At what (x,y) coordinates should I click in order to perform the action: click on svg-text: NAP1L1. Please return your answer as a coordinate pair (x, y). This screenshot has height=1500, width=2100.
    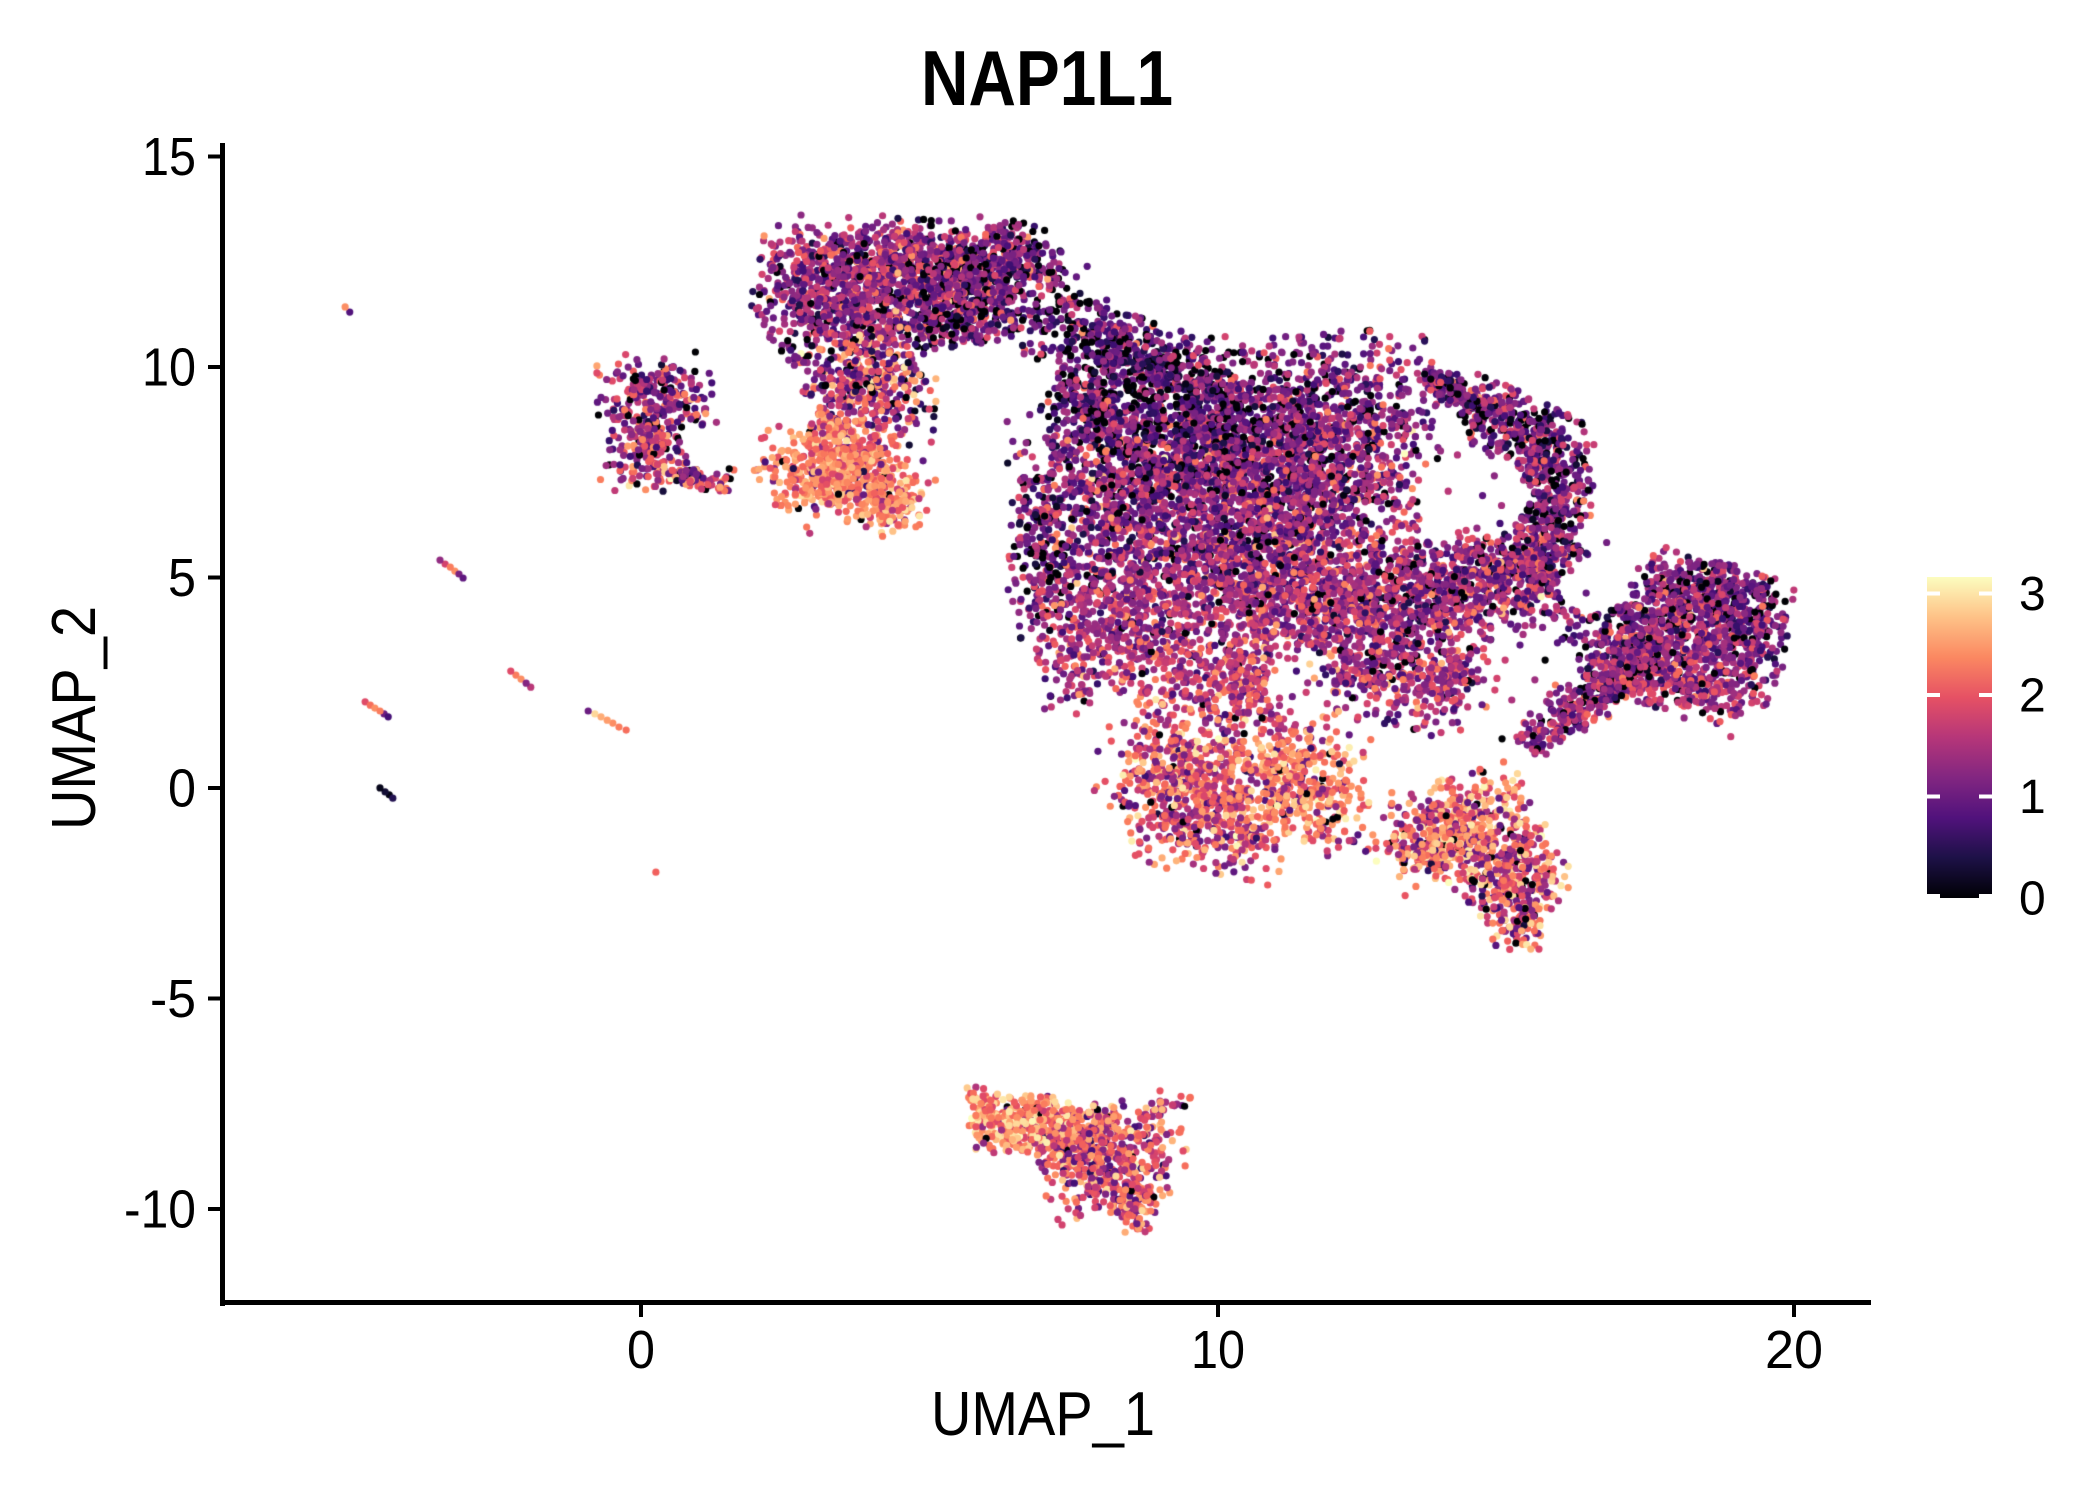
    Looking at the image, I should click on (1047, 78).